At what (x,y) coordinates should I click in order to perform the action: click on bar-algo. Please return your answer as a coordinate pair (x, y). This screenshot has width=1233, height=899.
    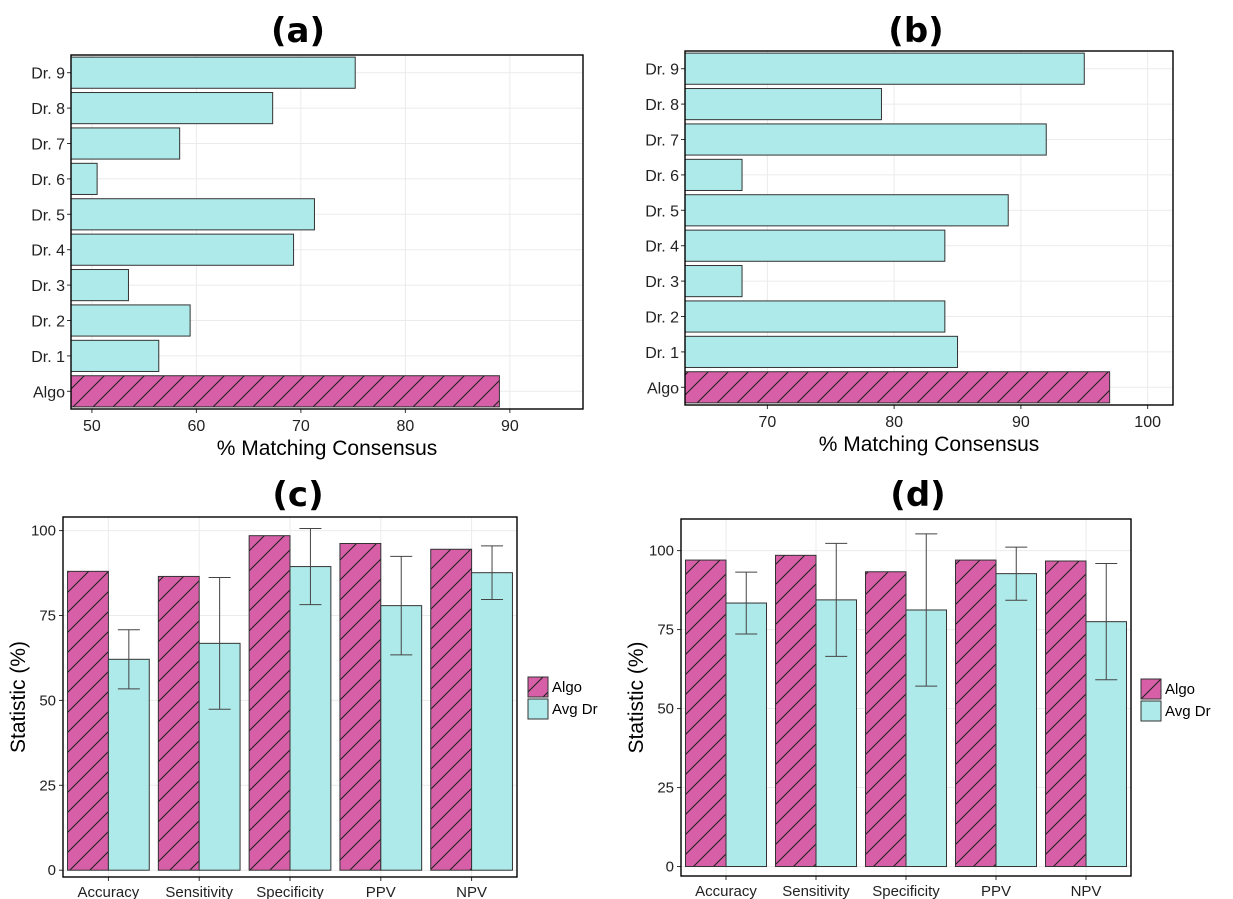
    Looking at the image, I should click on (285, 391).